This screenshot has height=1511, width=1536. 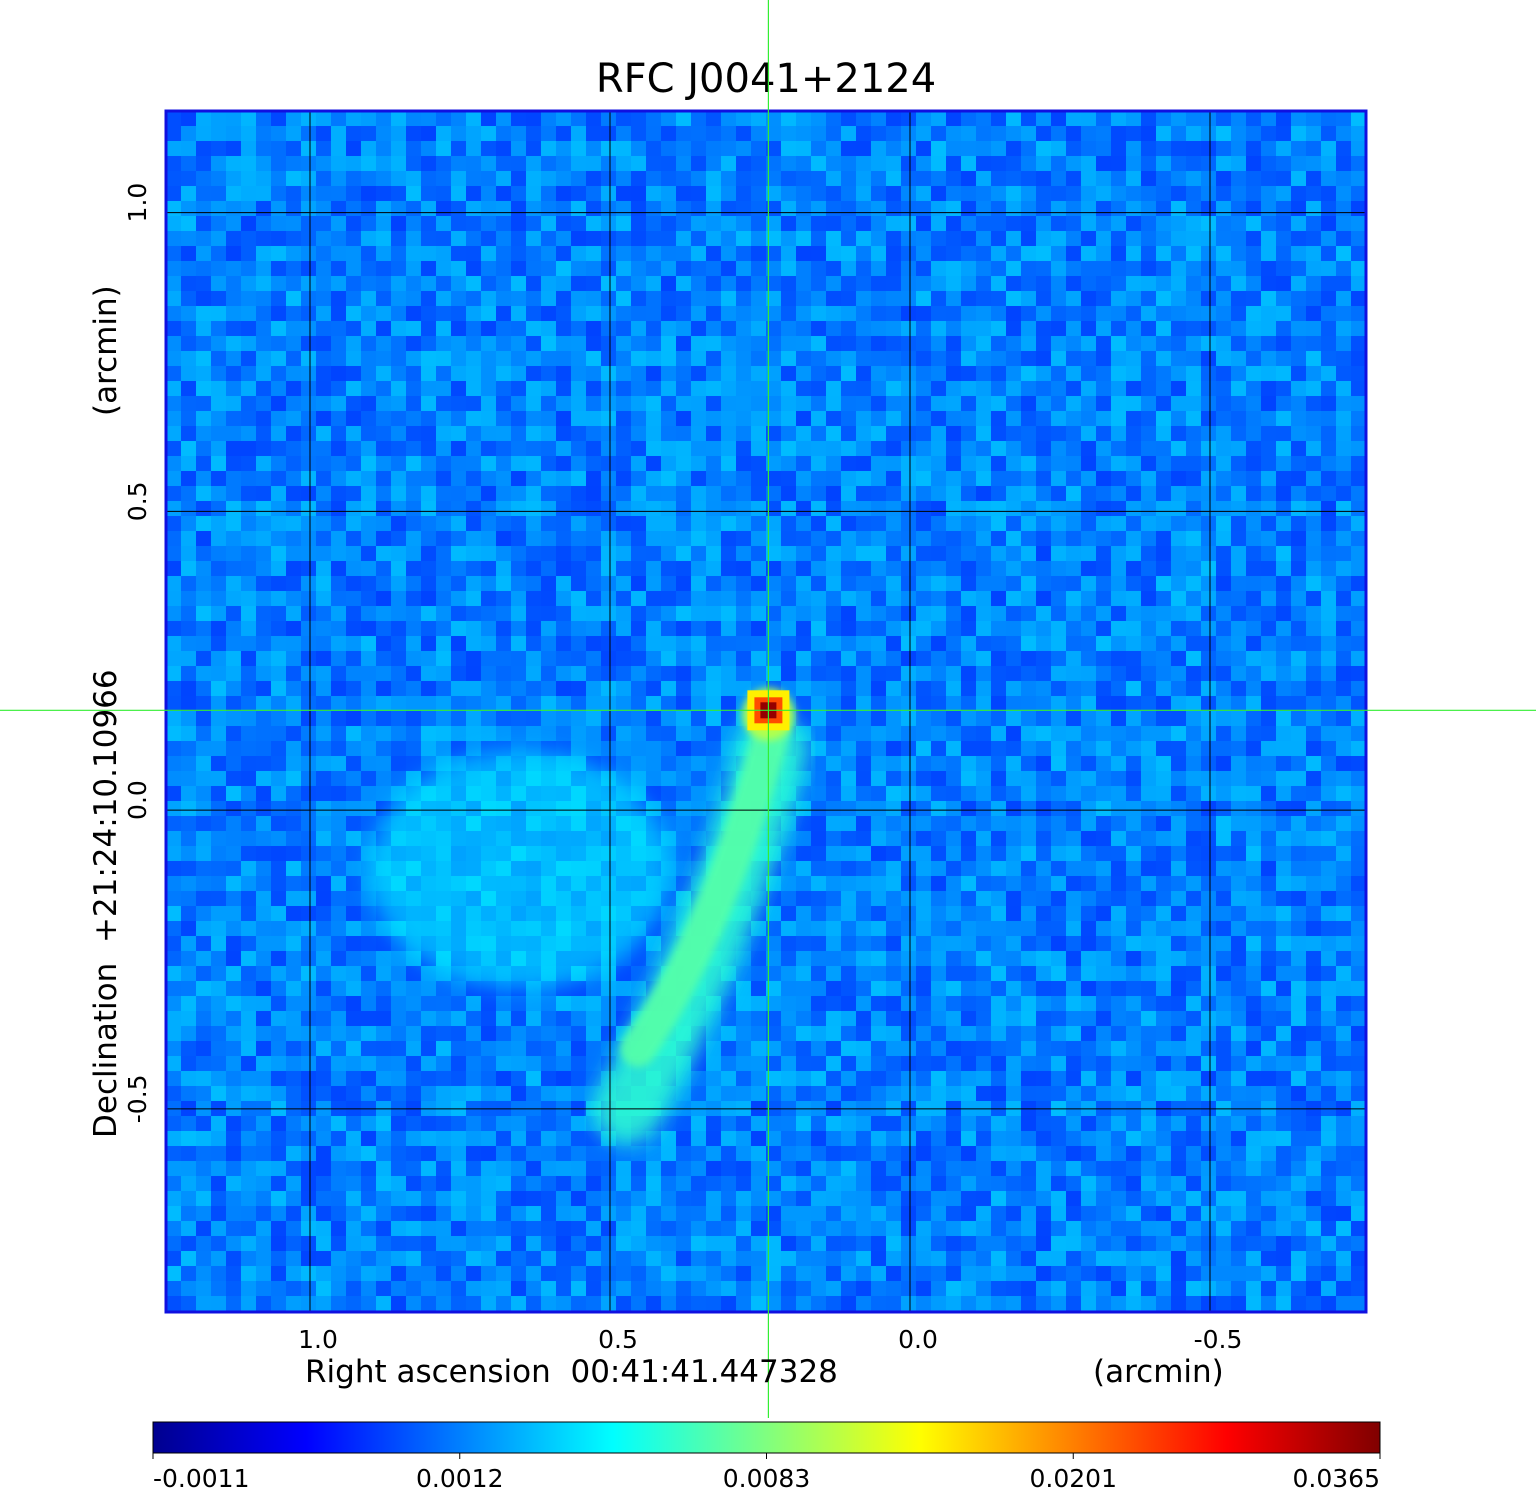 What do you see at coordinates (766, 1437) in the screenshot?
I see `colorbar` at bounding box center [766, 1437].